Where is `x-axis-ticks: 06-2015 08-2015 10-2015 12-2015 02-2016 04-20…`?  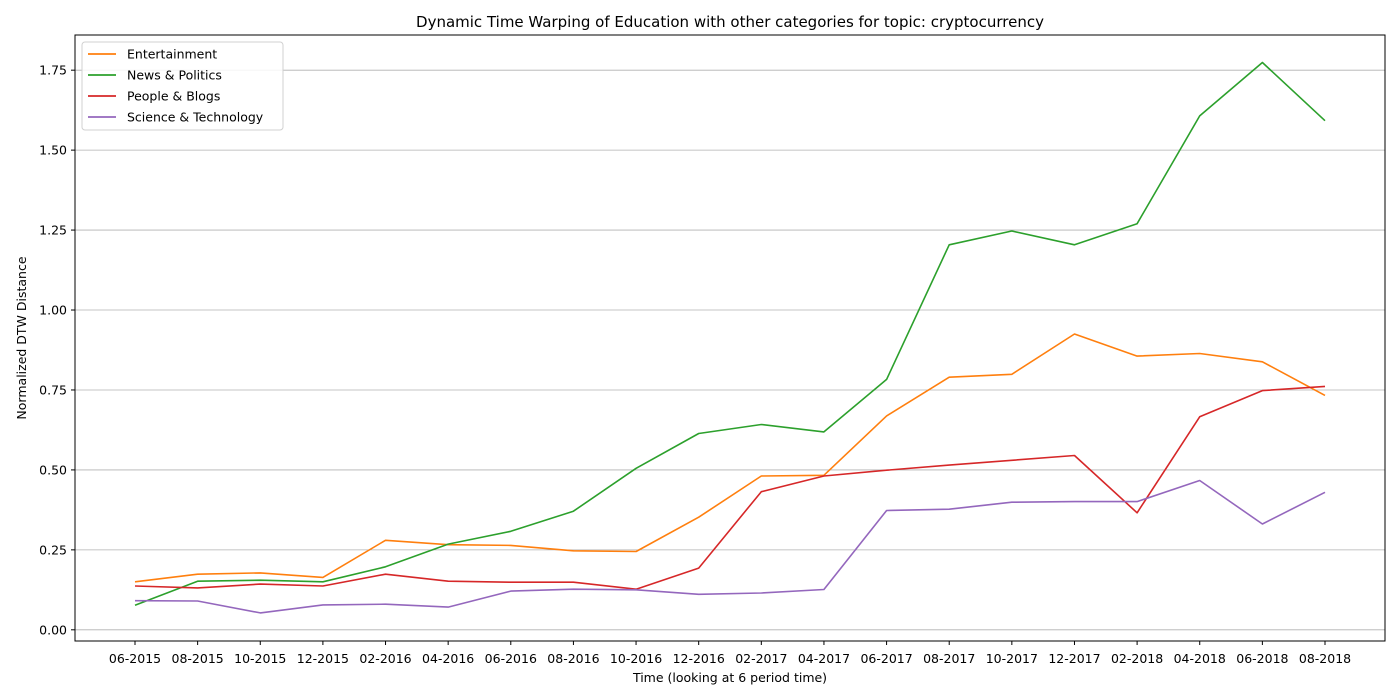 x-axis-ticks: 06-2015 08-2015 10-2015 12-2015 02-2016 04-20… is located at coordinates (730, 653).